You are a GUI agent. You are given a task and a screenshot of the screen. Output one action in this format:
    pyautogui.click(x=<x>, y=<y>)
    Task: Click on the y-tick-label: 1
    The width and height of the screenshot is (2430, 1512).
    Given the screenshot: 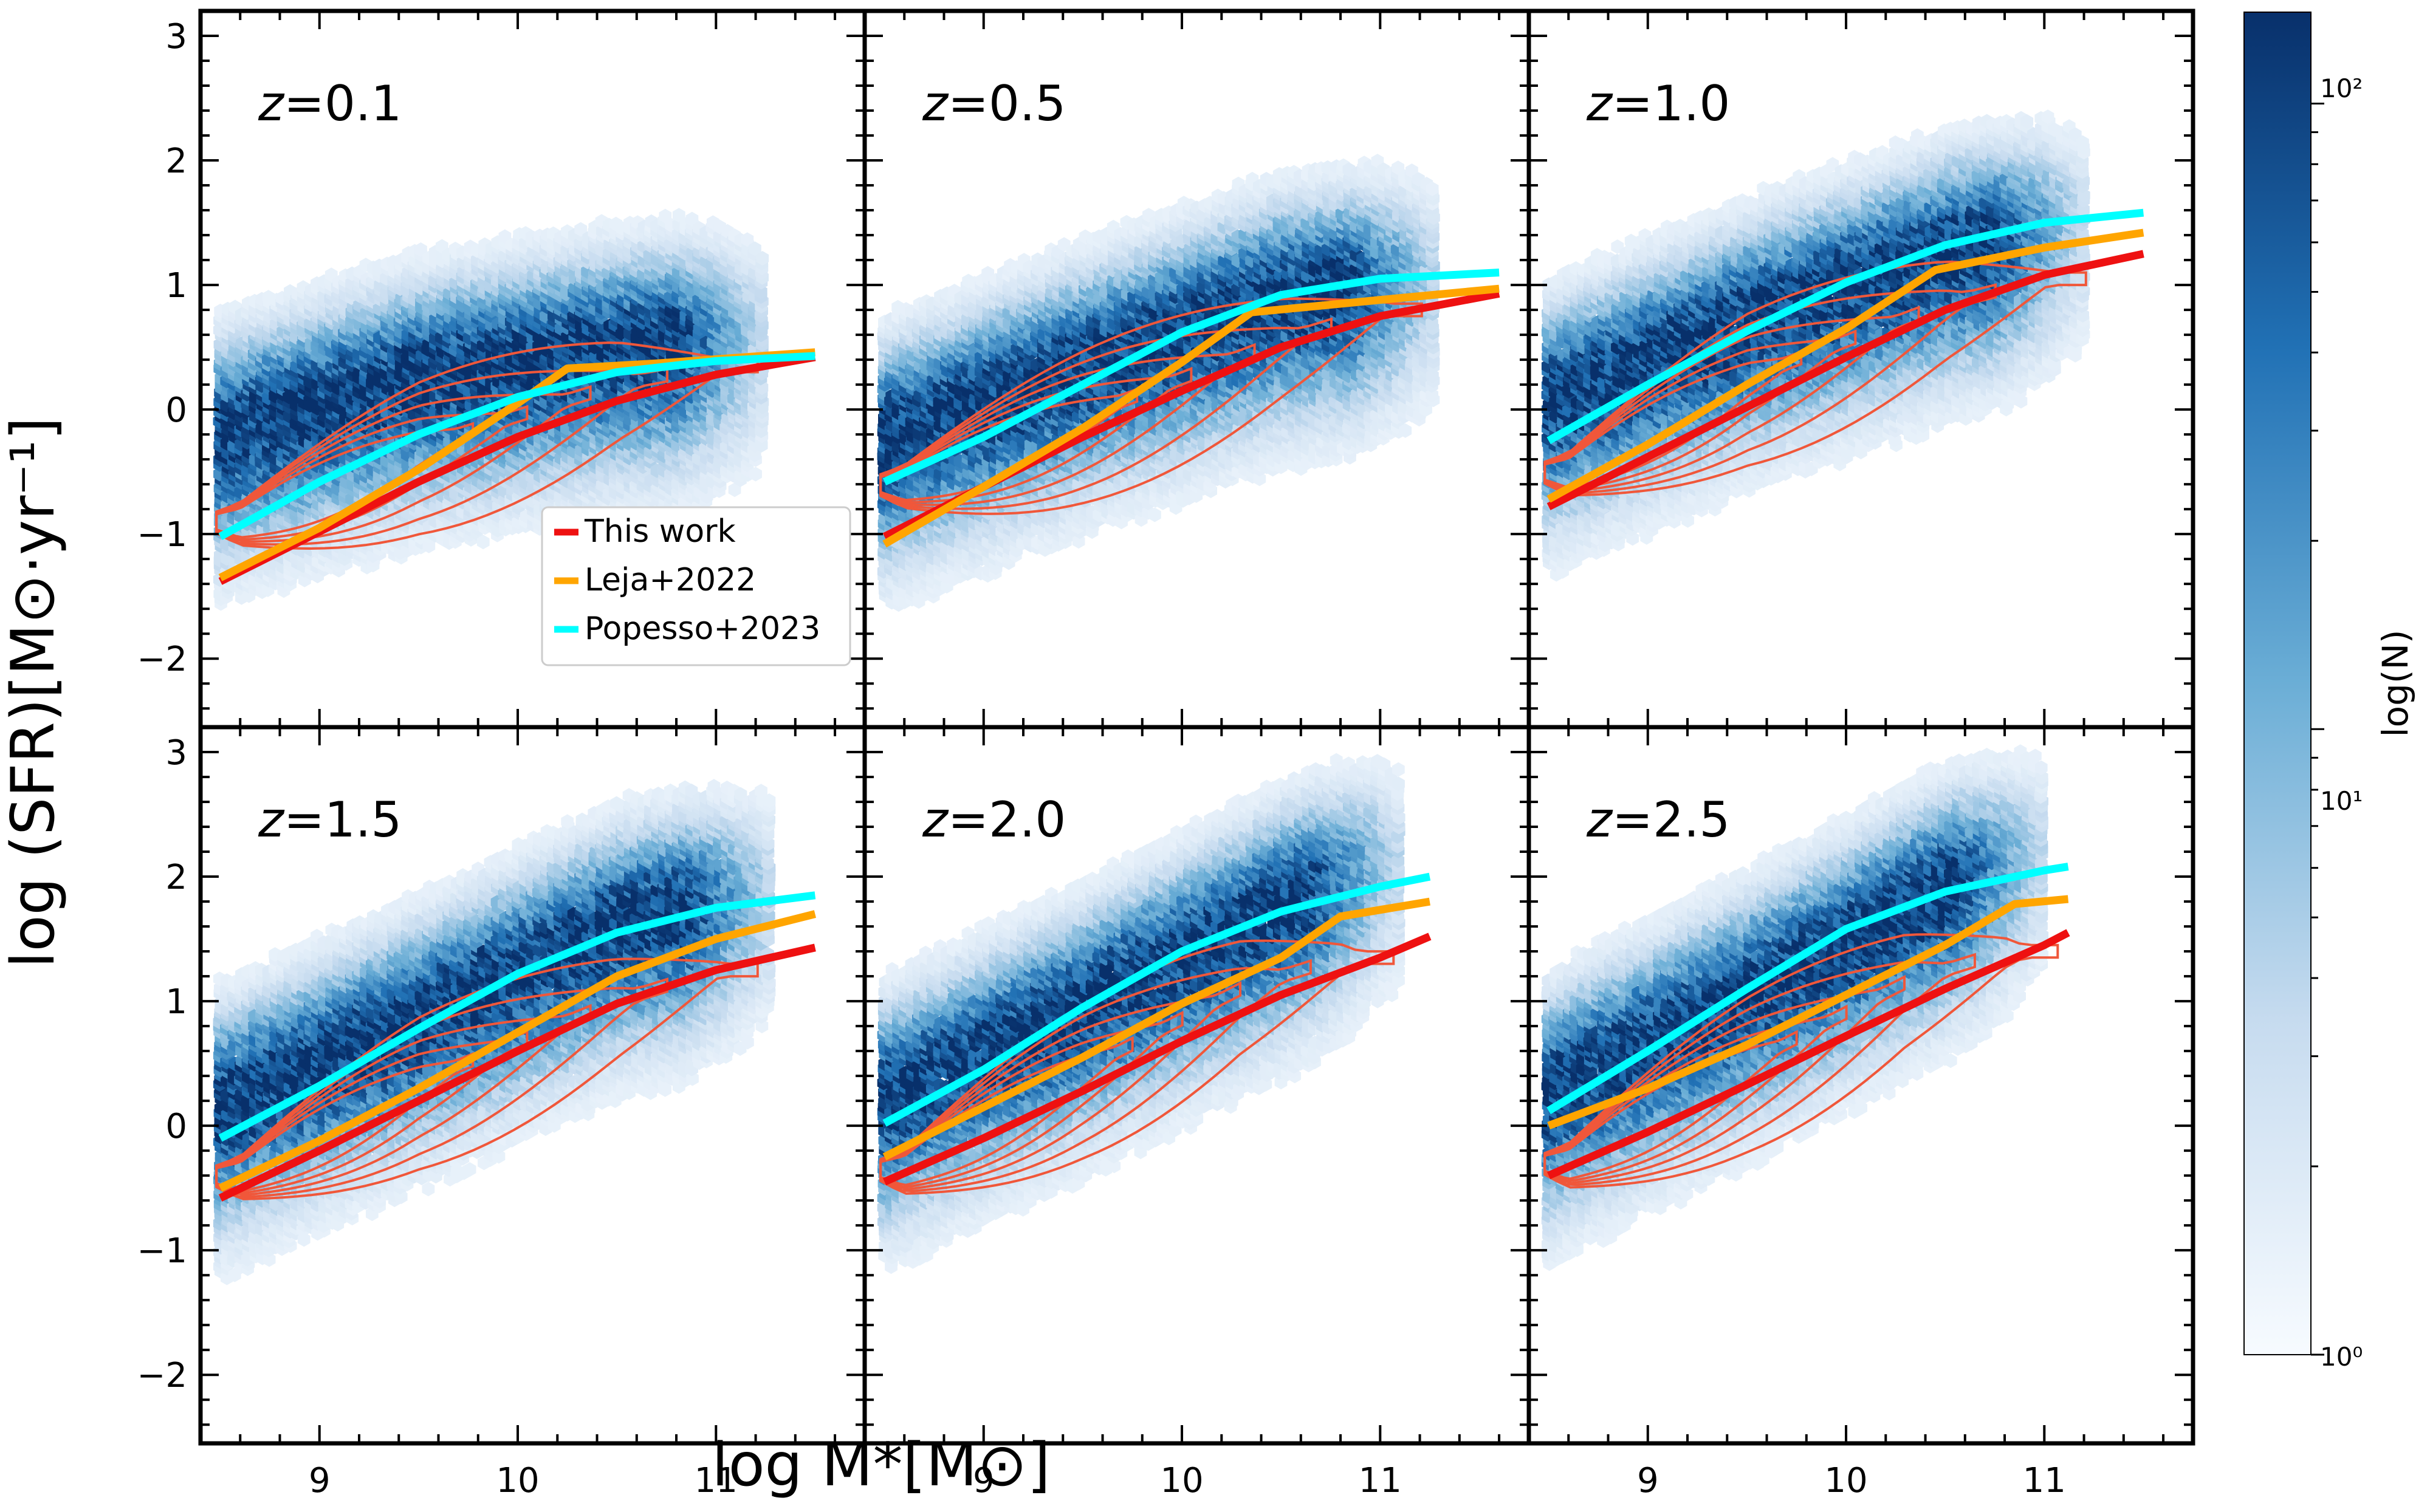 What is the action you would take?
    pyautogui.click(x=176, y=286)
    